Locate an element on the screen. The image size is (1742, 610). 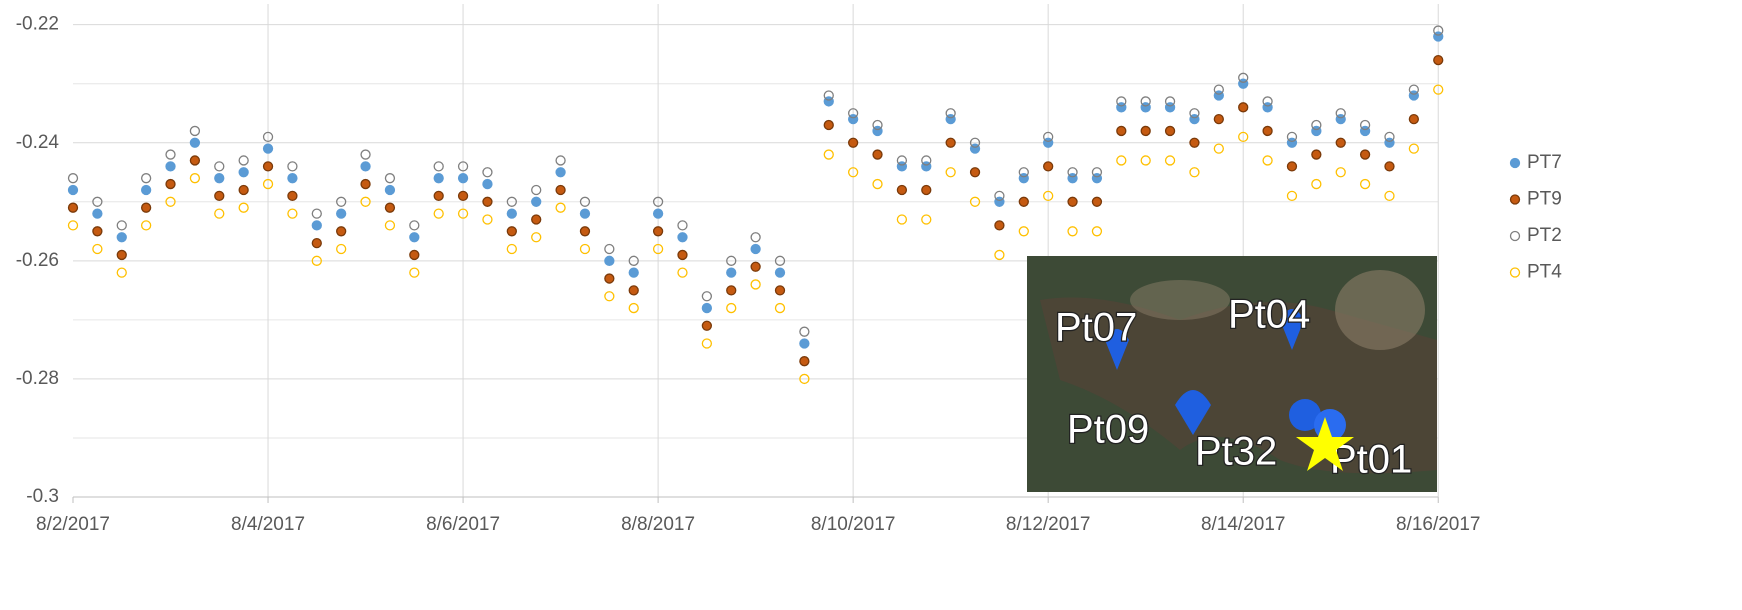
map-label: Pt04 is located at coordinates (1269, 315).